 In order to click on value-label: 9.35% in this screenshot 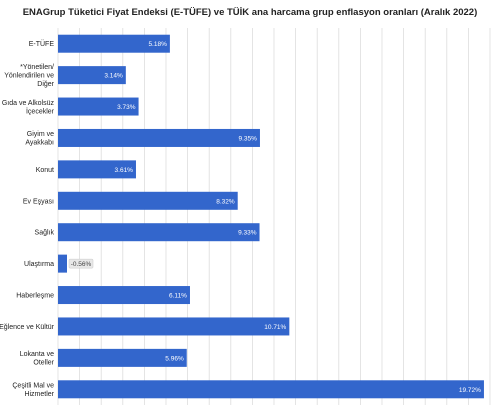, I will do `click(248, 138)`.